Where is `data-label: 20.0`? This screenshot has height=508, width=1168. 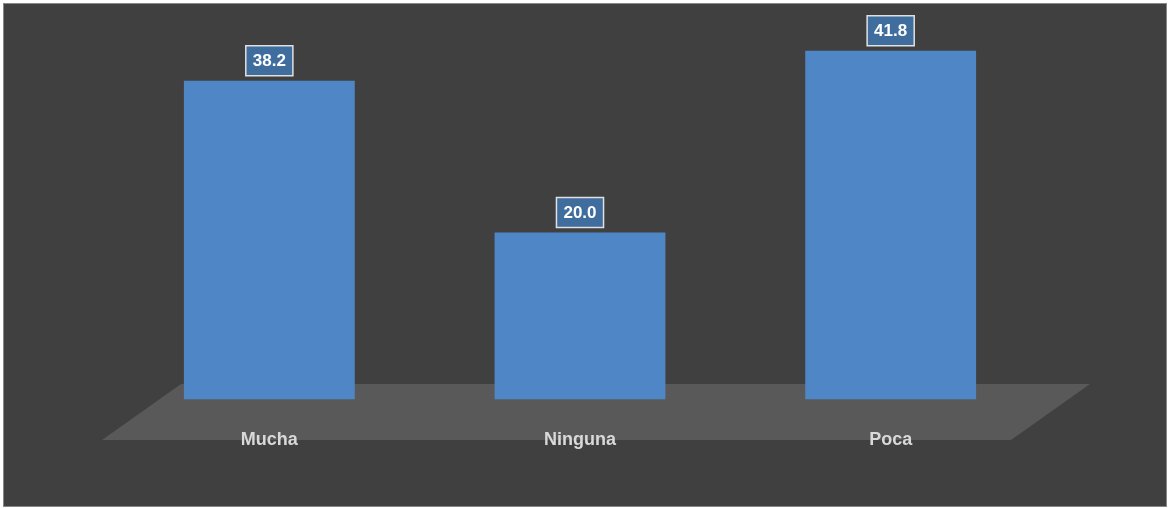
data-label: 20.0 is located at coordinates (580, 213).